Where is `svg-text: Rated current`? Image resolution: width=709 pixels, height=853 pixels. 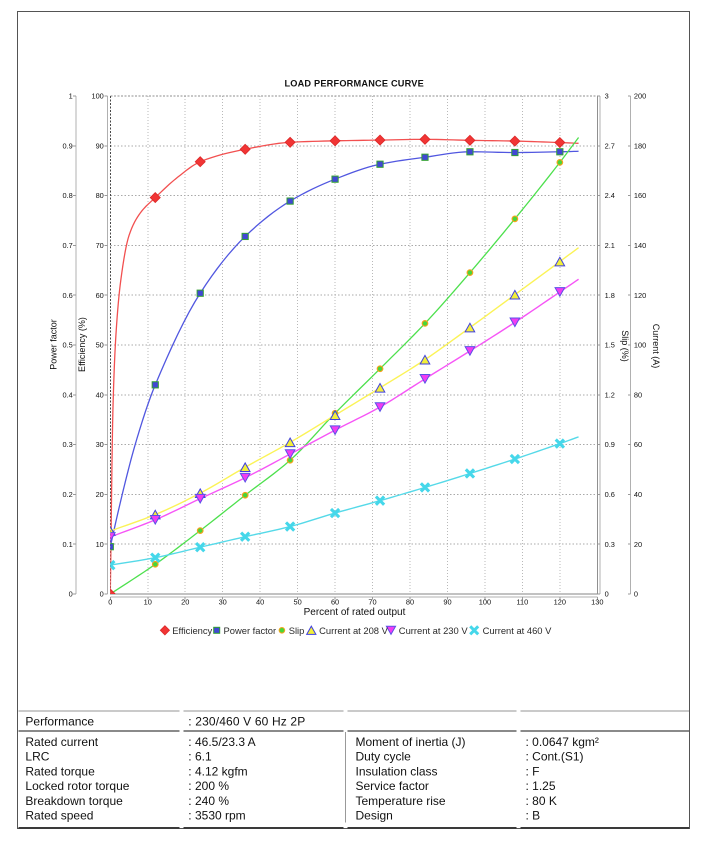 svg-text: Rated current is located at coordinates (61, 742).